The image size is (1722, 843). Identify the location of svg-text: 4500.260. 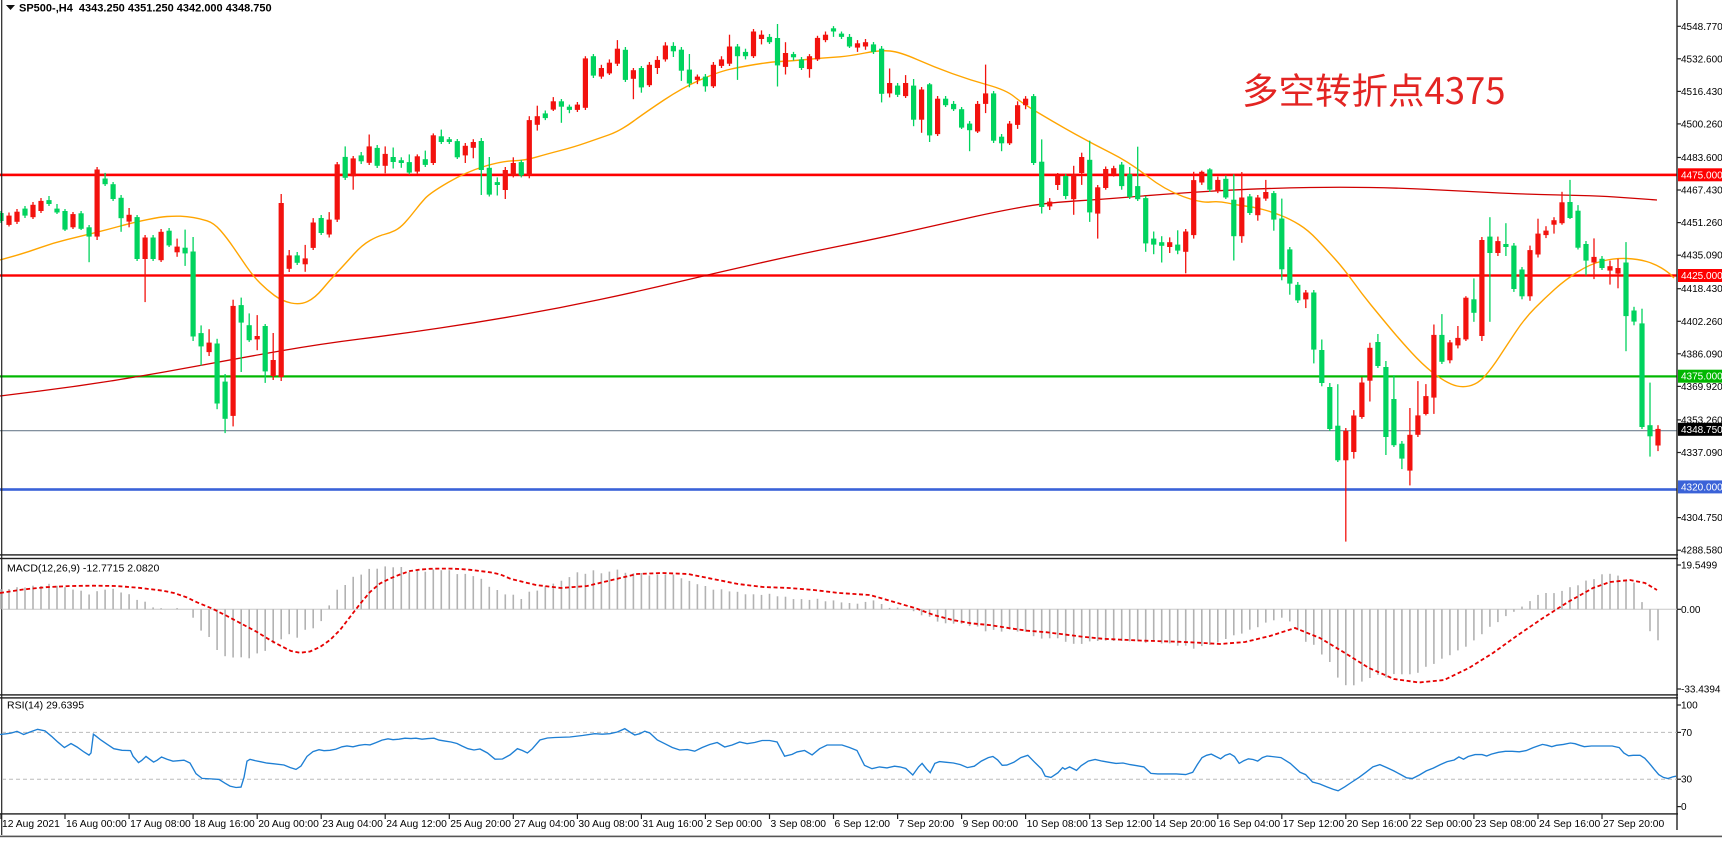
(1701, 124).